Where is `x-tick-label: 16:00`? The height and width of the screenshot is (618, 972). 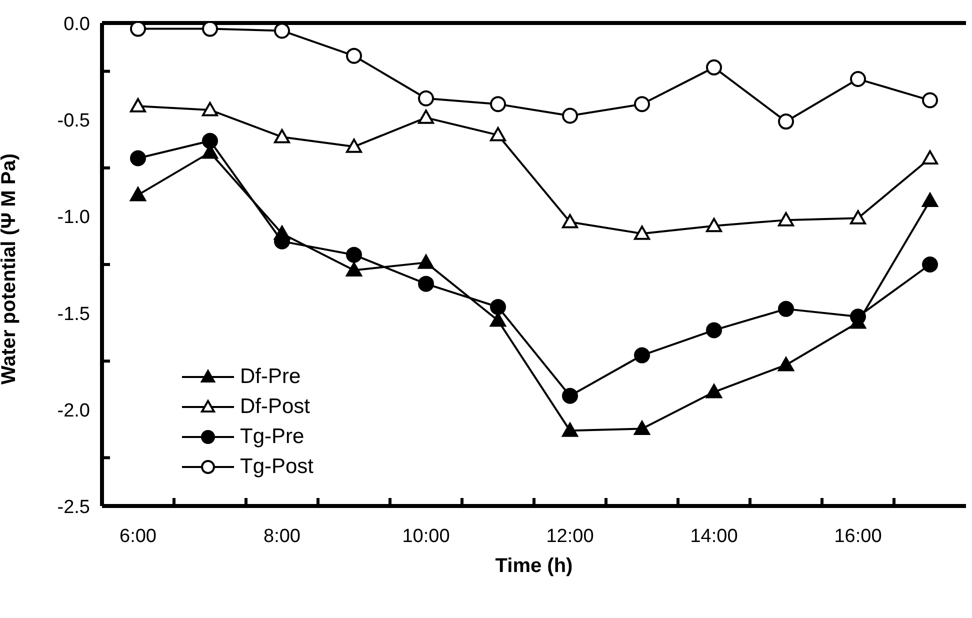
x-tick-label: 16:00 is located at coordinates (858, 536).